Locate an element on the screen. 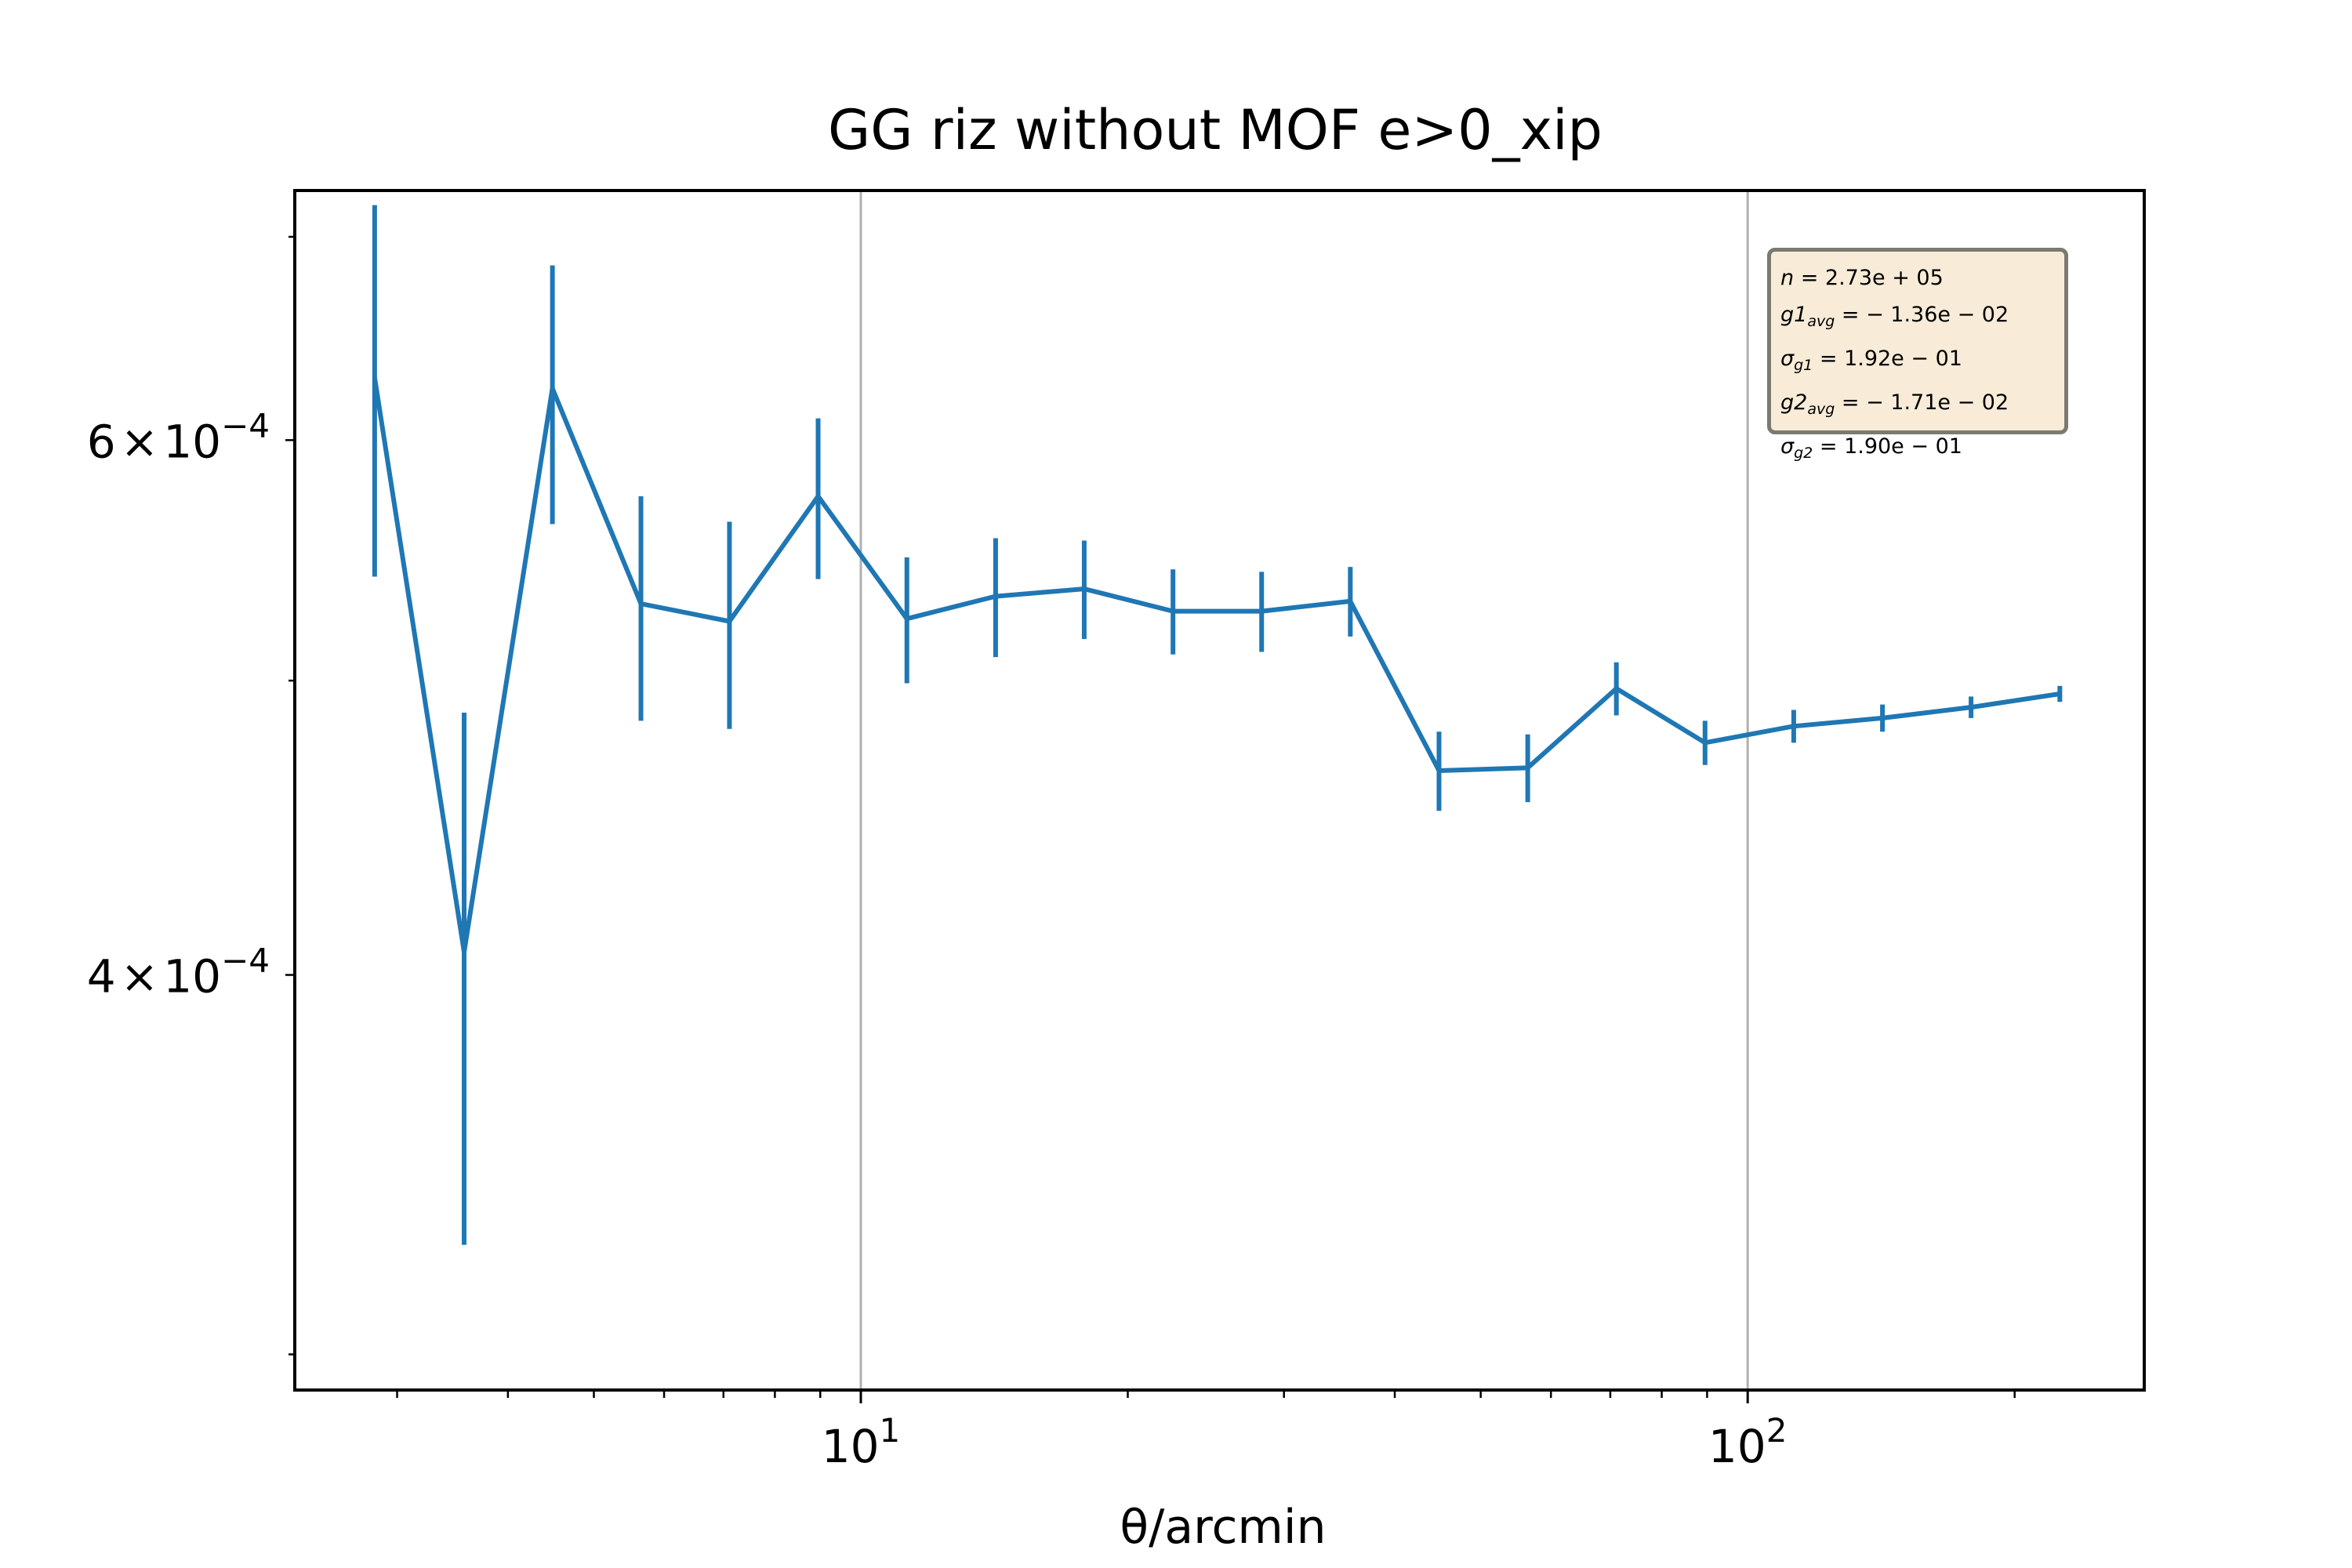 This screenshot has width=2352, height=1568. x-axis-label: θ/arcmin is located at coordinates (1223, 1527).